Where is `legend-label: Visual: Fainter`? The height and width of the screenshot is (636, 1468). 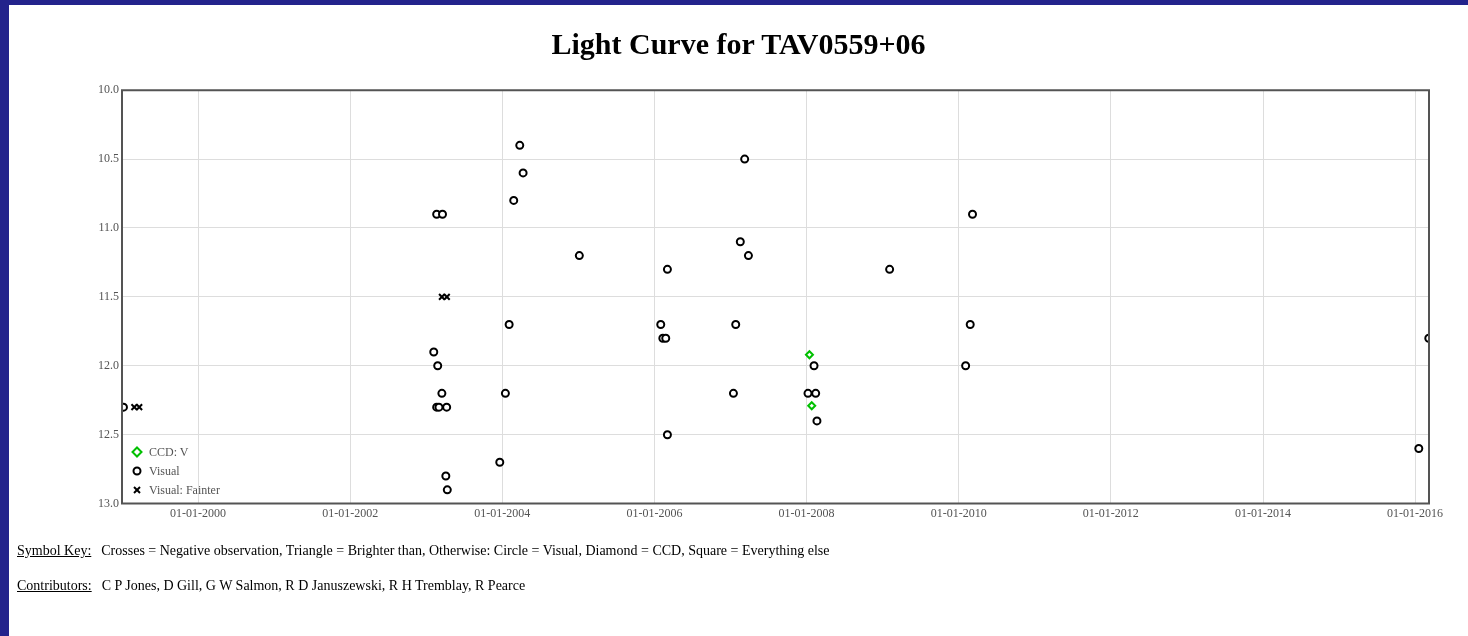 legend-label: Visual: Fainter is located at coordinates (184, 490).